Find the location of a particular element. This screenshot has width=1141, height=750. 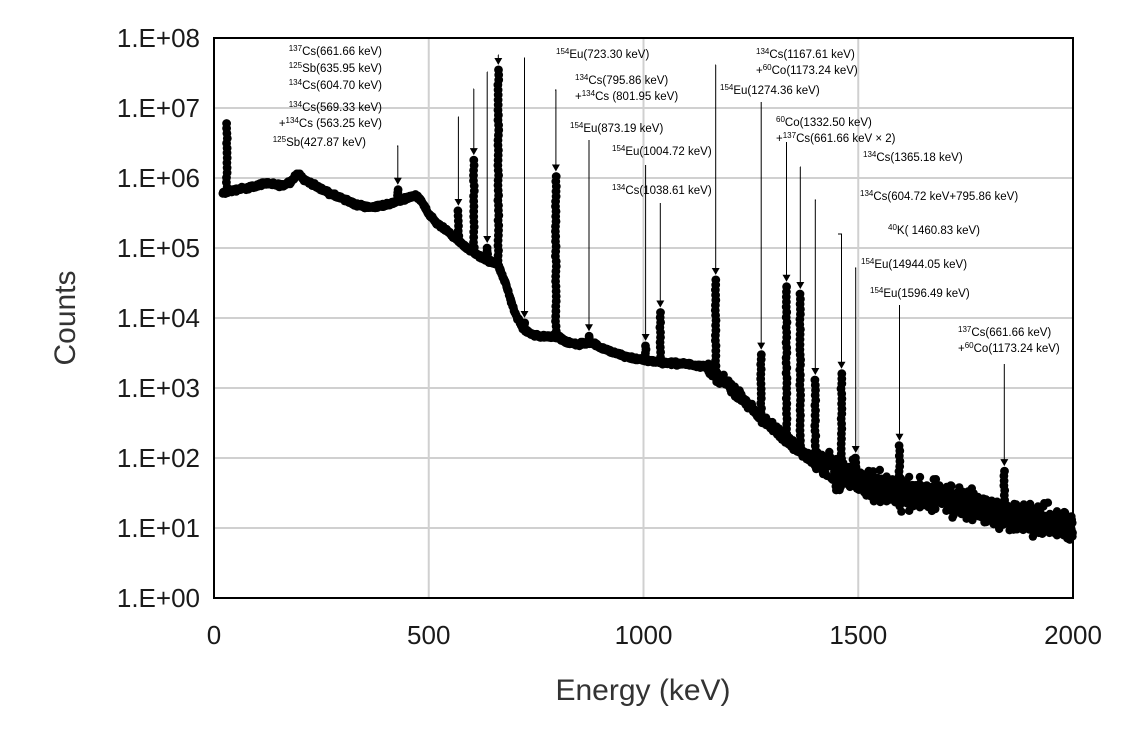

peak-annotation: 154Eu(1004.72 keV) is located at coordinates (662, 242).